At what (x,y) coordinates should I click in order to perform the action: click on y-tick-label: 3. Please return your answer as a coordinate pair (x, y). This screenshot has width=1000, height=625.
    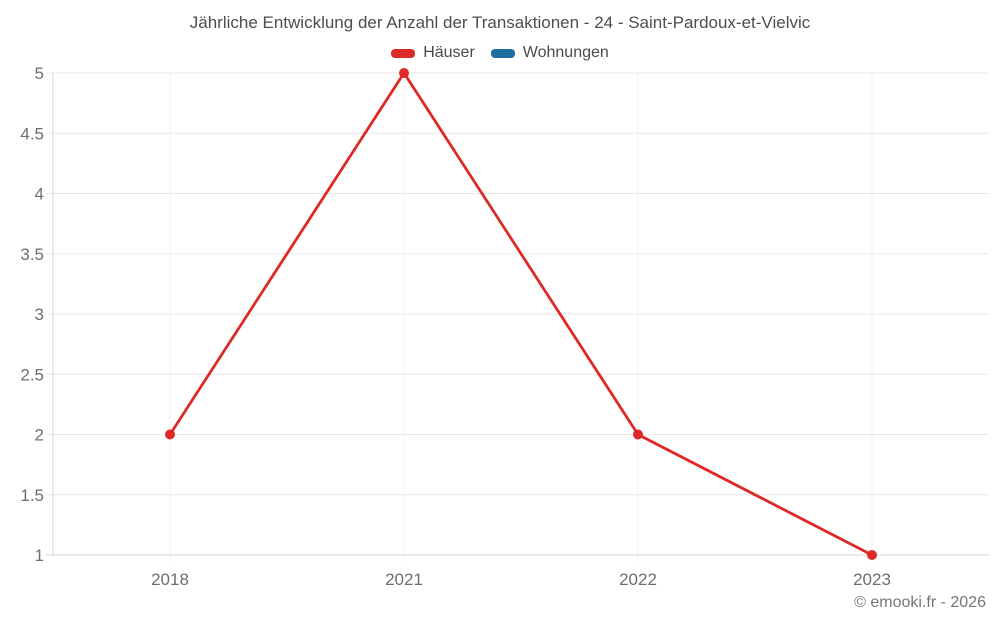
    Looking at the image, I should click on (39, 314).